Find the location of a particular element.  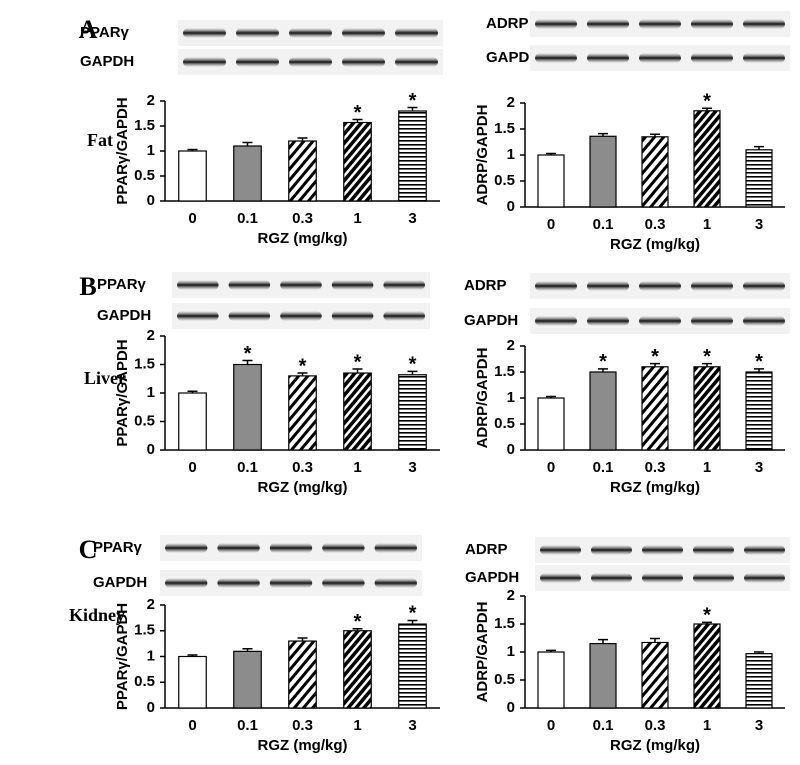

blot-label: ADRP is located at coordinates (485, 285).